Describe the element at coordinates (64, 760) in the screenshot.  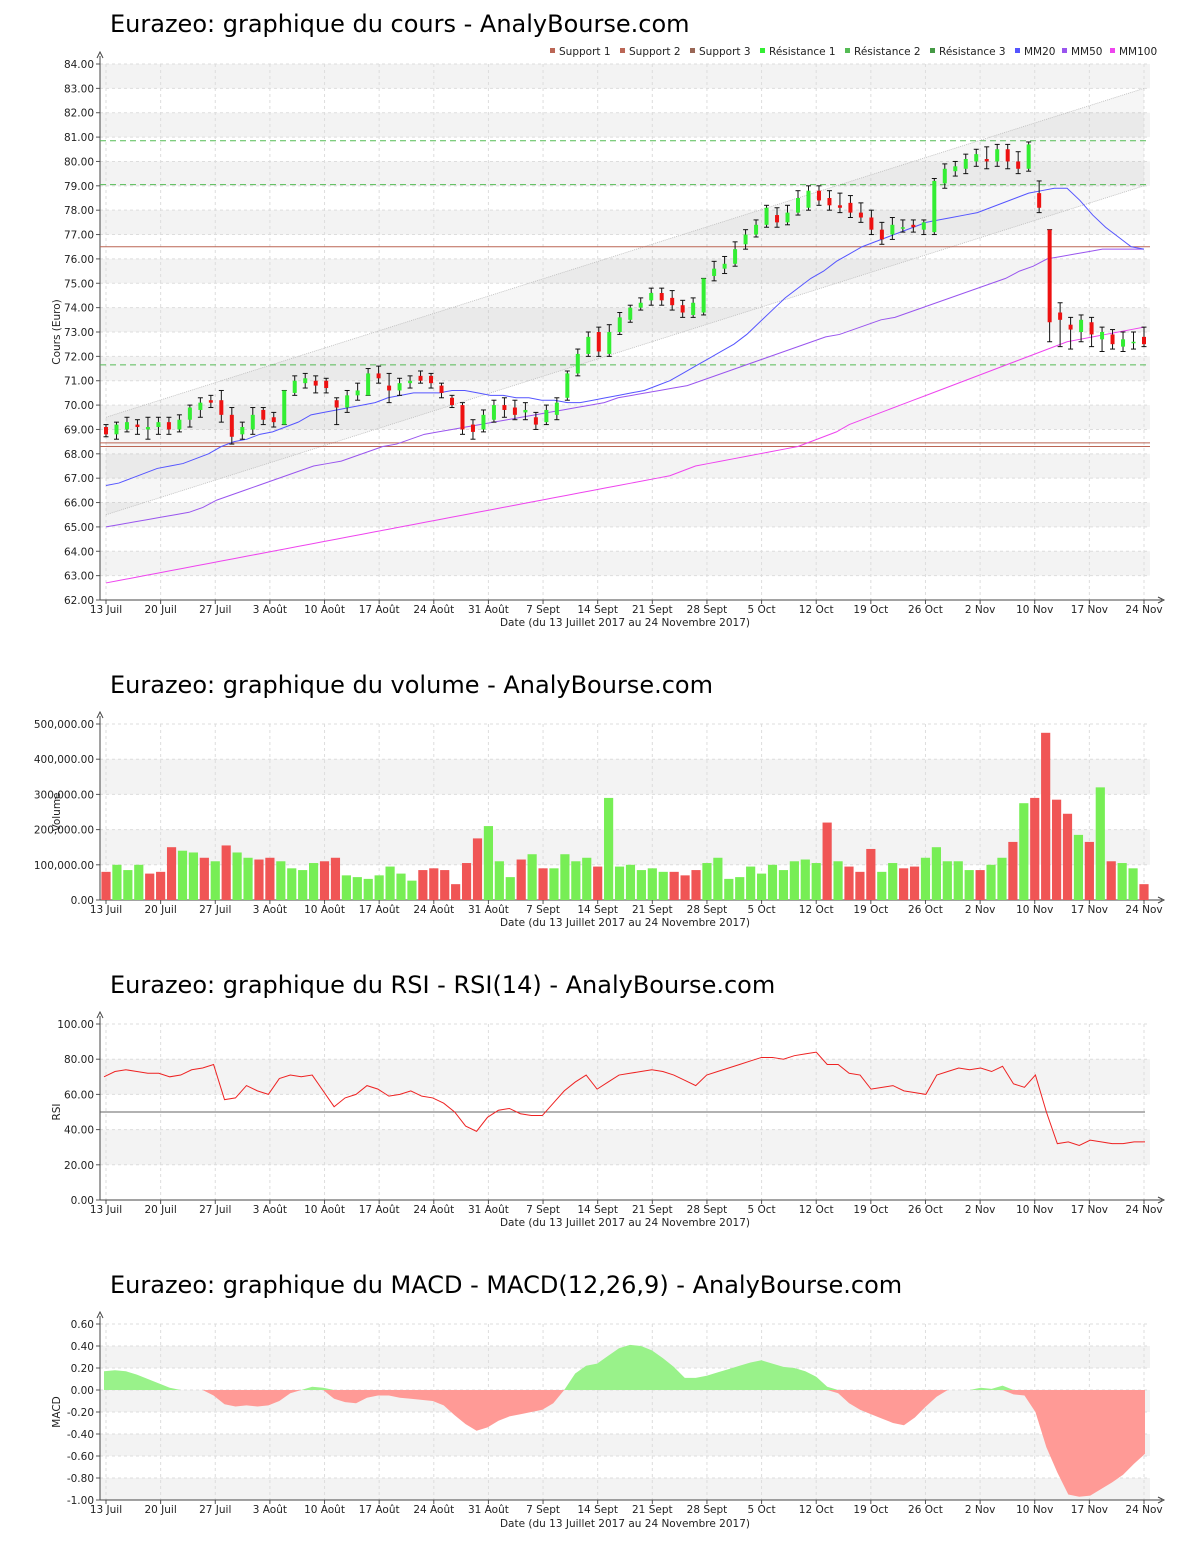
I see `y-tick-label: 400,000.00` at that location.